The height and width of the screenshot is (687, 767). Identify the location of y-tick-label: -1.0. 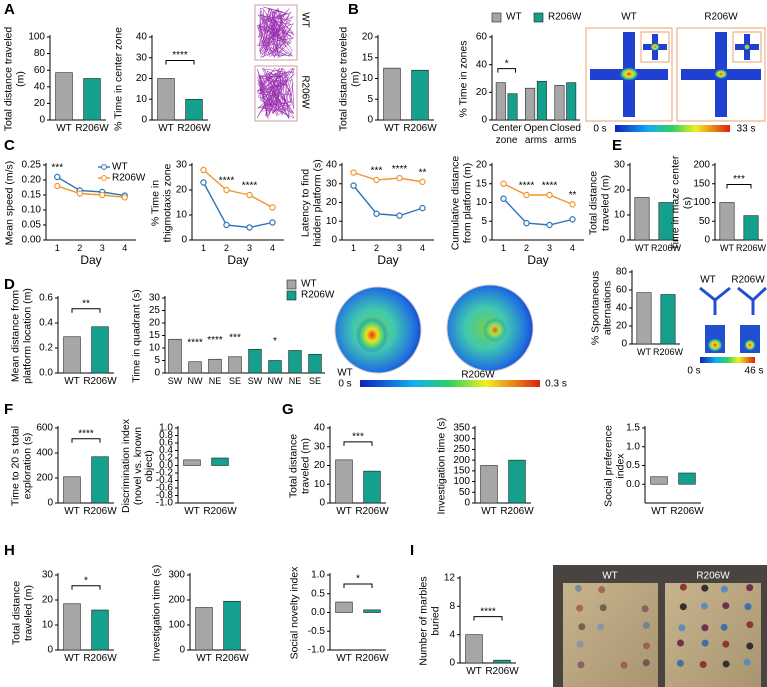
(165, 503).